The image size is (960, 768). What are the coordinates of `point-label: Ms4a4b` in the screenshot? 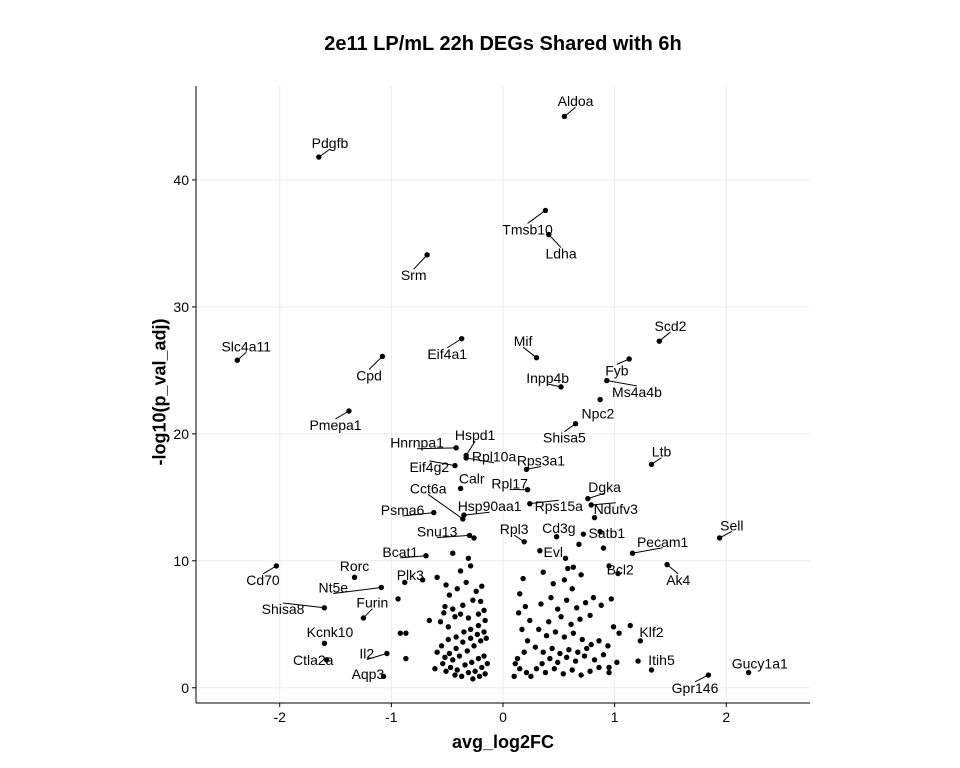 It's located at (637, 392).